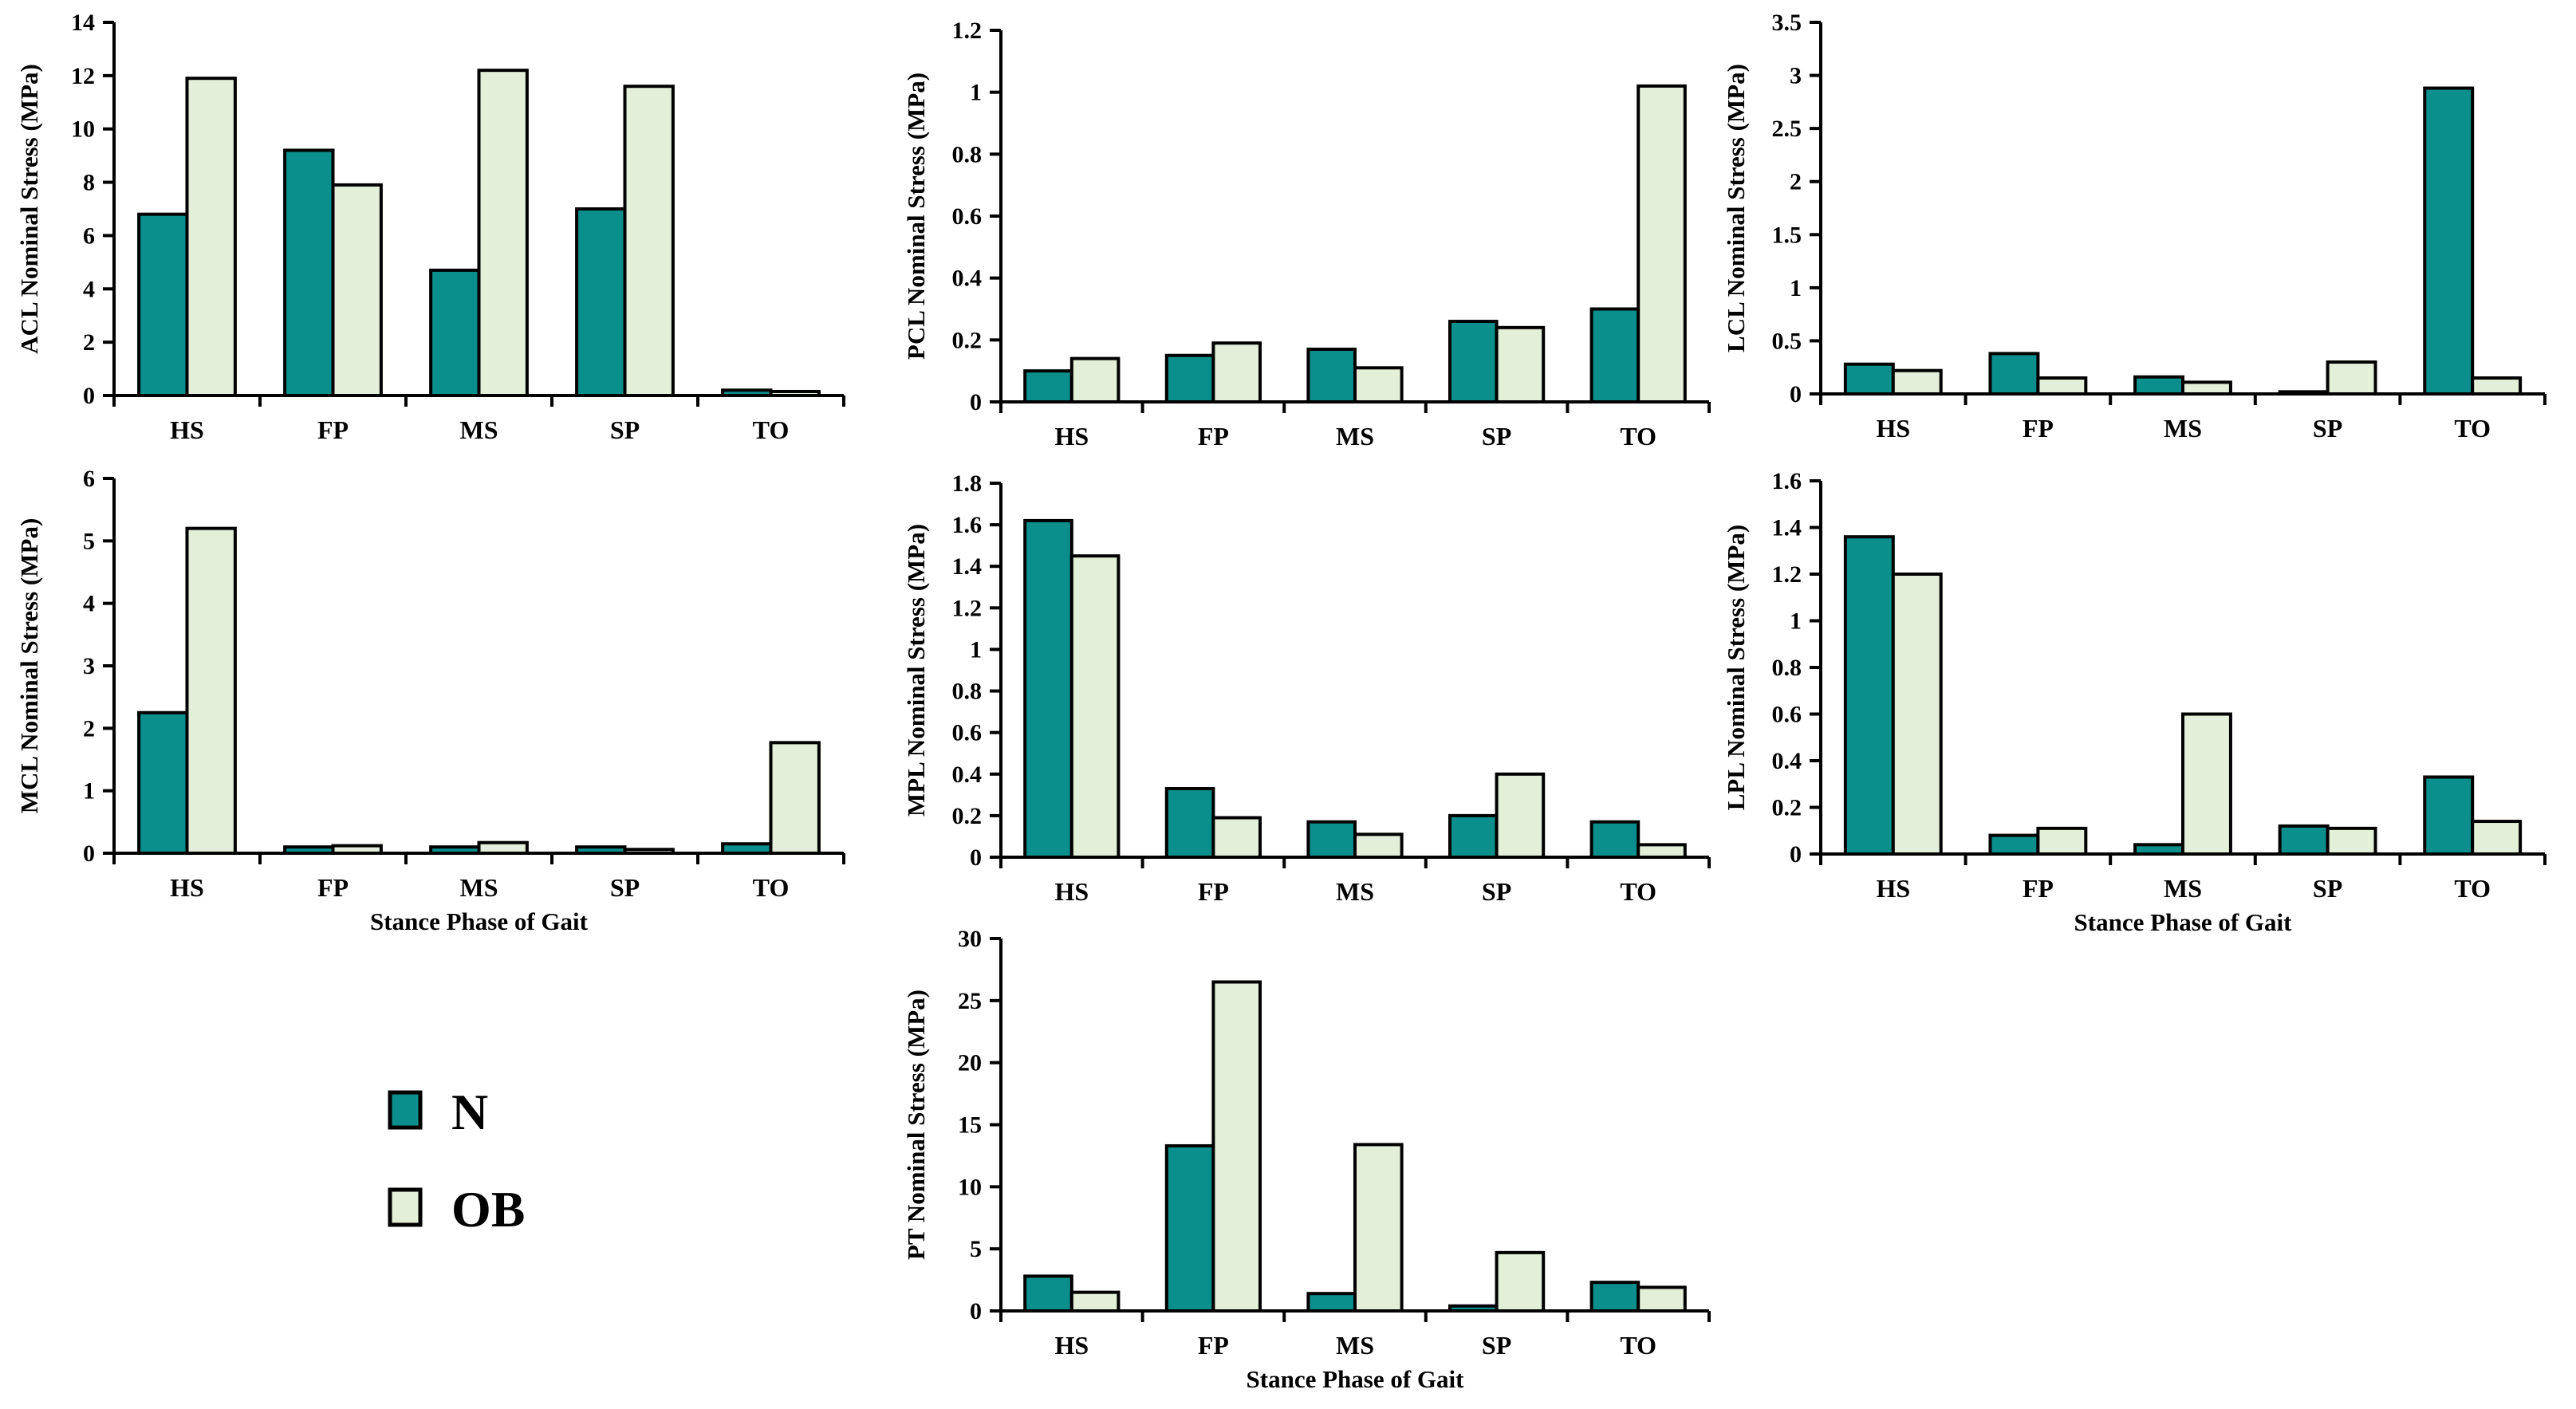 This screenshot has height=1409, width=2576. What do you see at coordinates (488, 1209) in the screenshot?
I see `legend-label-ob: OB` at bounding box center [488, 1209].